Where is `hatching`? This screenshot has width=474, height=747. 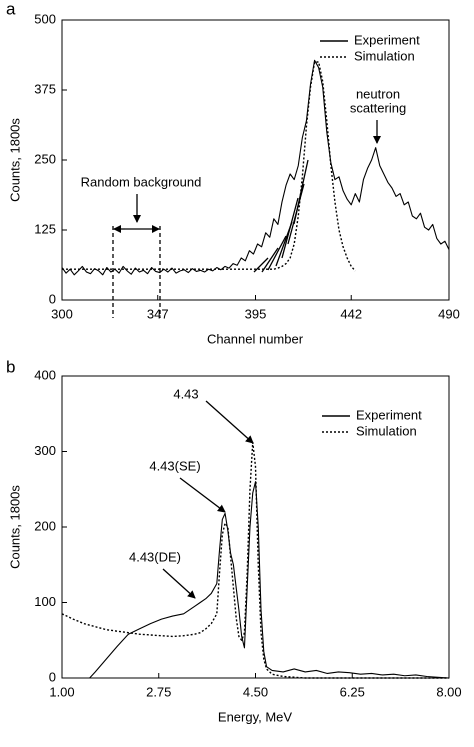
hatching is located at coordinates (281, 216).